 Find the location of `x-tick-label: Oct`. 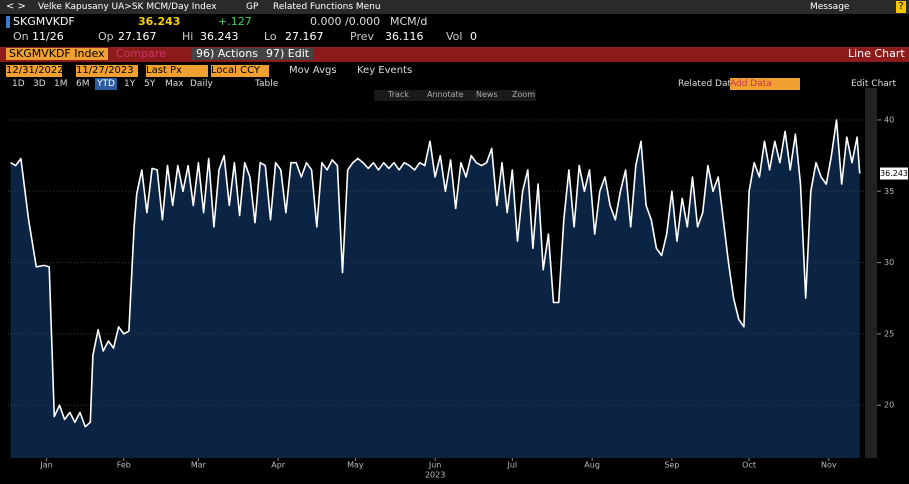

x-tick-label: Oct is located at coordinates (749, 465).